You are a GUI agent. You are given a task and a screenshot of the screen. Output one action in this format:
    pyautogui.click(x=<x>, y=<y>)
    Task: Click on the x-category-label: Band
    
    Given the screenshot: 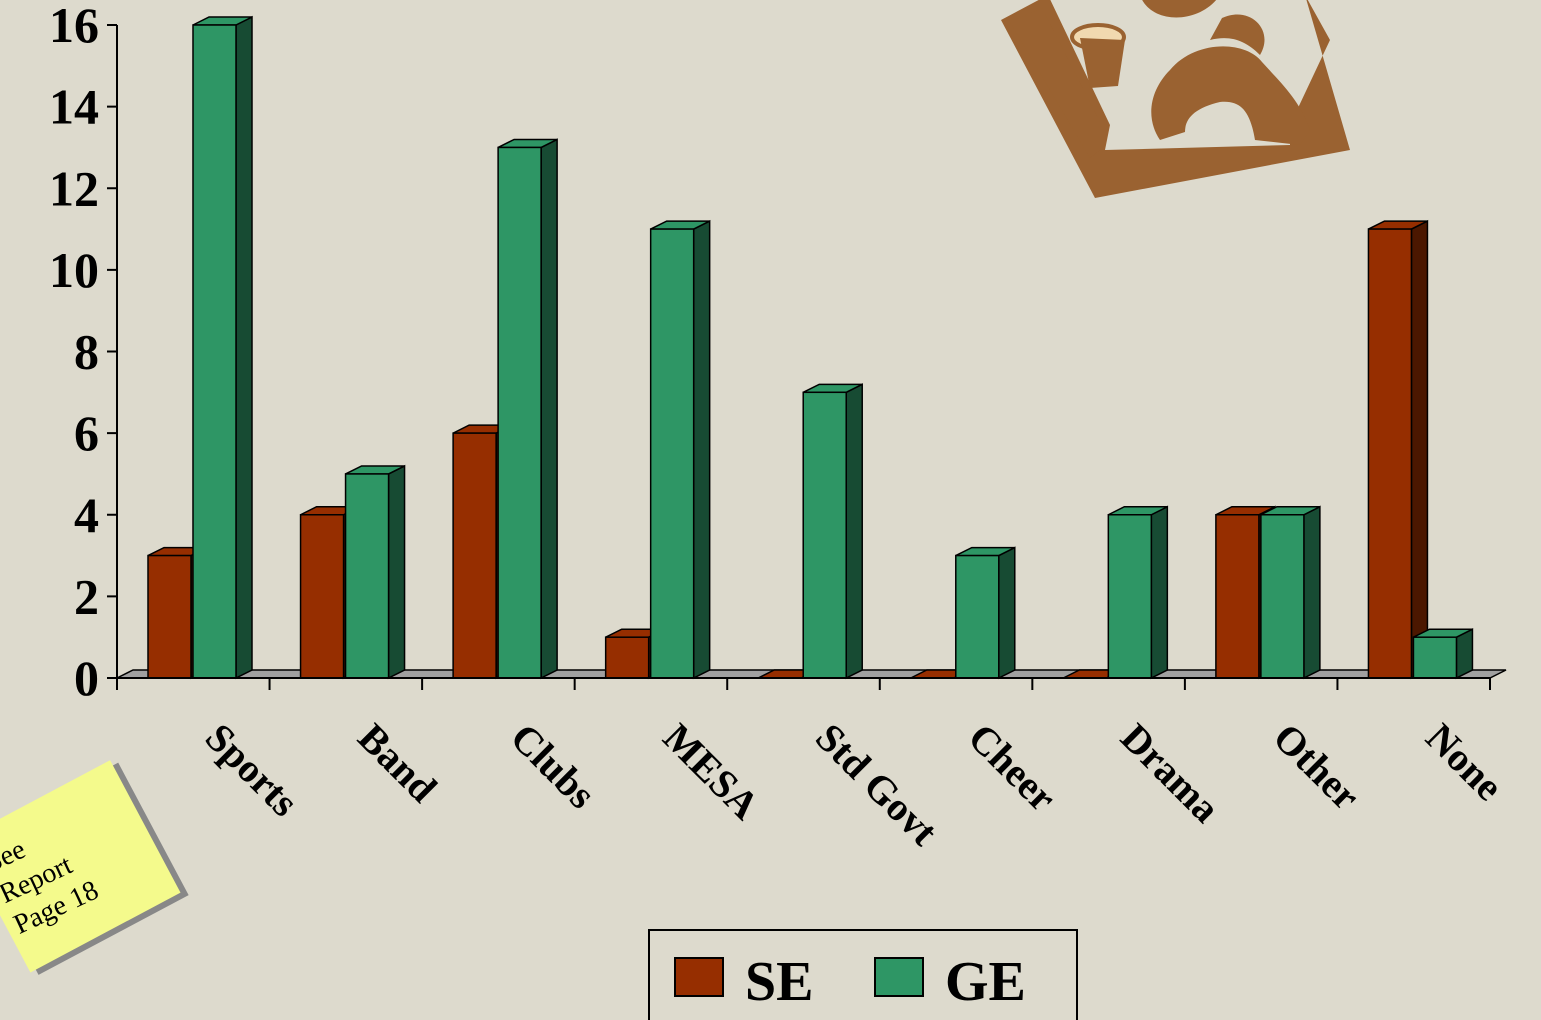 What is the action you would take?
    pyautogui.click(x=397, y=763)
    